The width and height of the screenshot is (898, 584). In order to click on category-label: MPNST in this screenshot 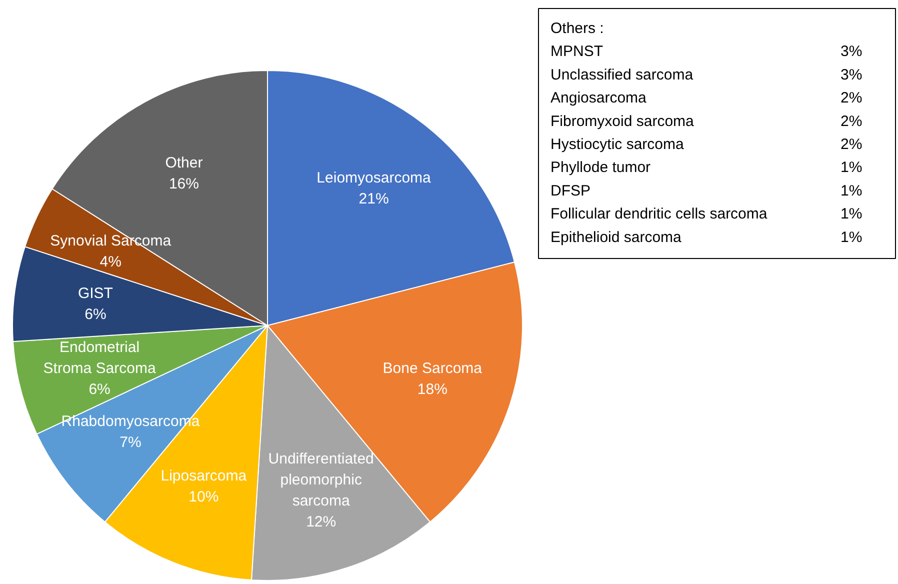, I will do `click(576, 51)`.